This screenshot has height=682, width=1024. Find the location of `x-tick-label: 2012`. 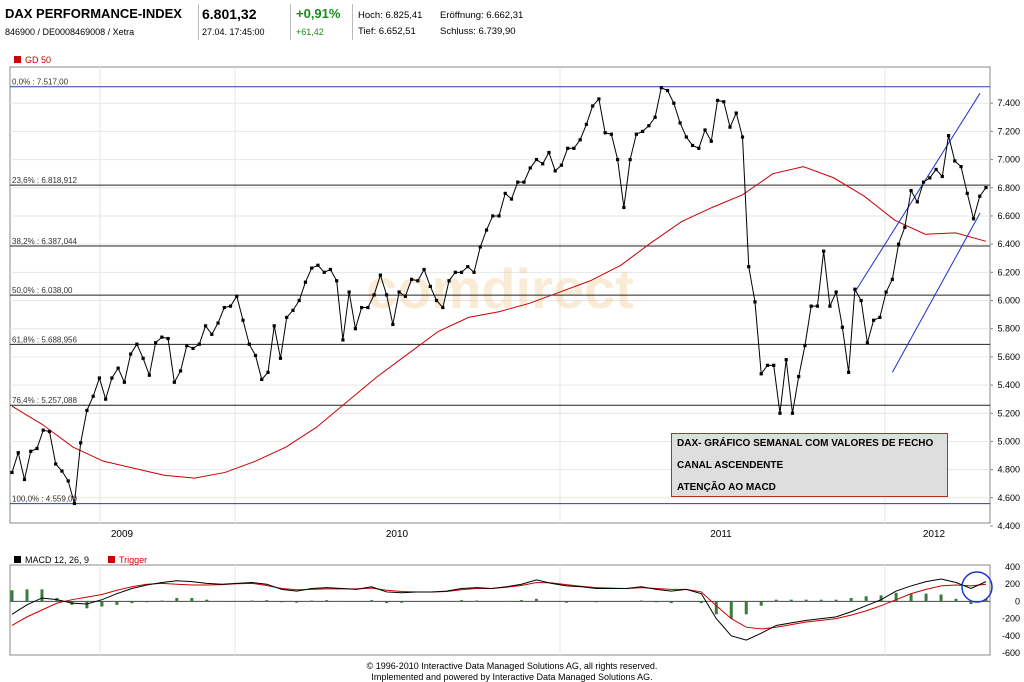

x-tick-label: 2012 is located at coordinates (934, 534).